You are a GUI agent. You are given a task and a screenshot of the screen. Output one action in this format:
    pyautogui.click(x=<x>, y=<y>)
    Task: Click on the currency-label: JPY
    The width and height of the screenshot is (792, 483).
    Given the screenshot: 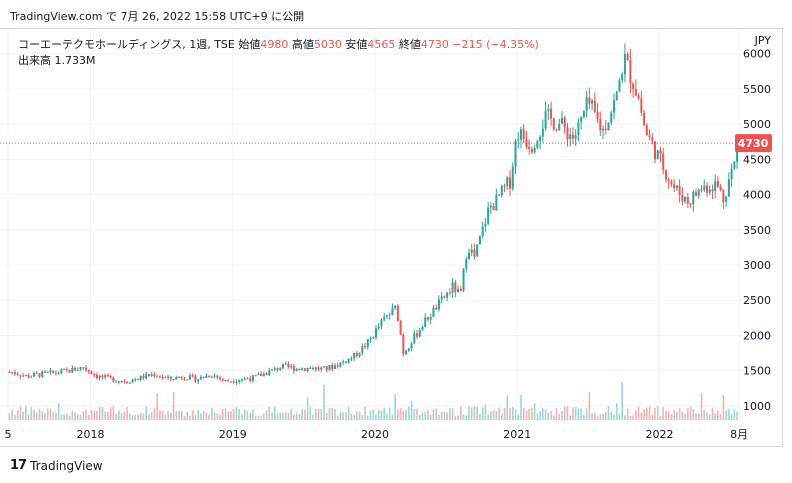 What is the action you would take?
    pyautogui.click(x=763, y=40)
    